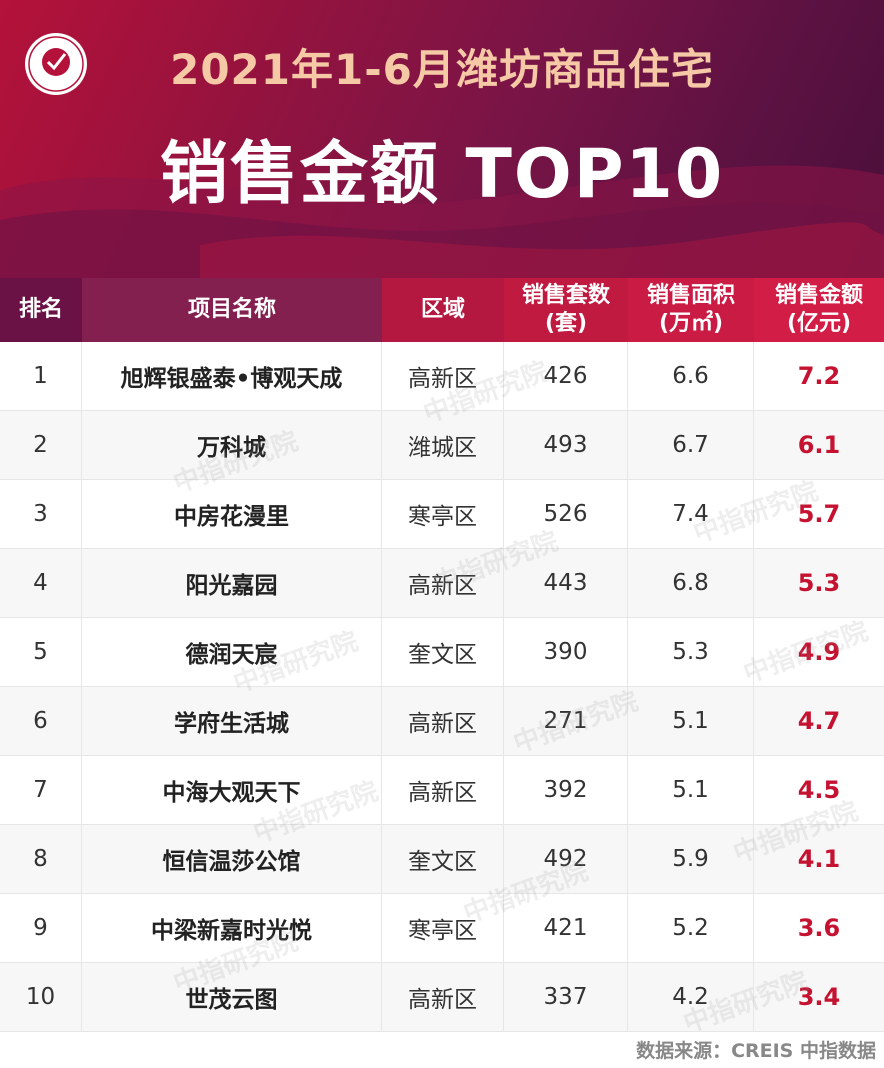 The height and width of the screenshot is (1068, 884). I want to click on logo, so click(56, 64).